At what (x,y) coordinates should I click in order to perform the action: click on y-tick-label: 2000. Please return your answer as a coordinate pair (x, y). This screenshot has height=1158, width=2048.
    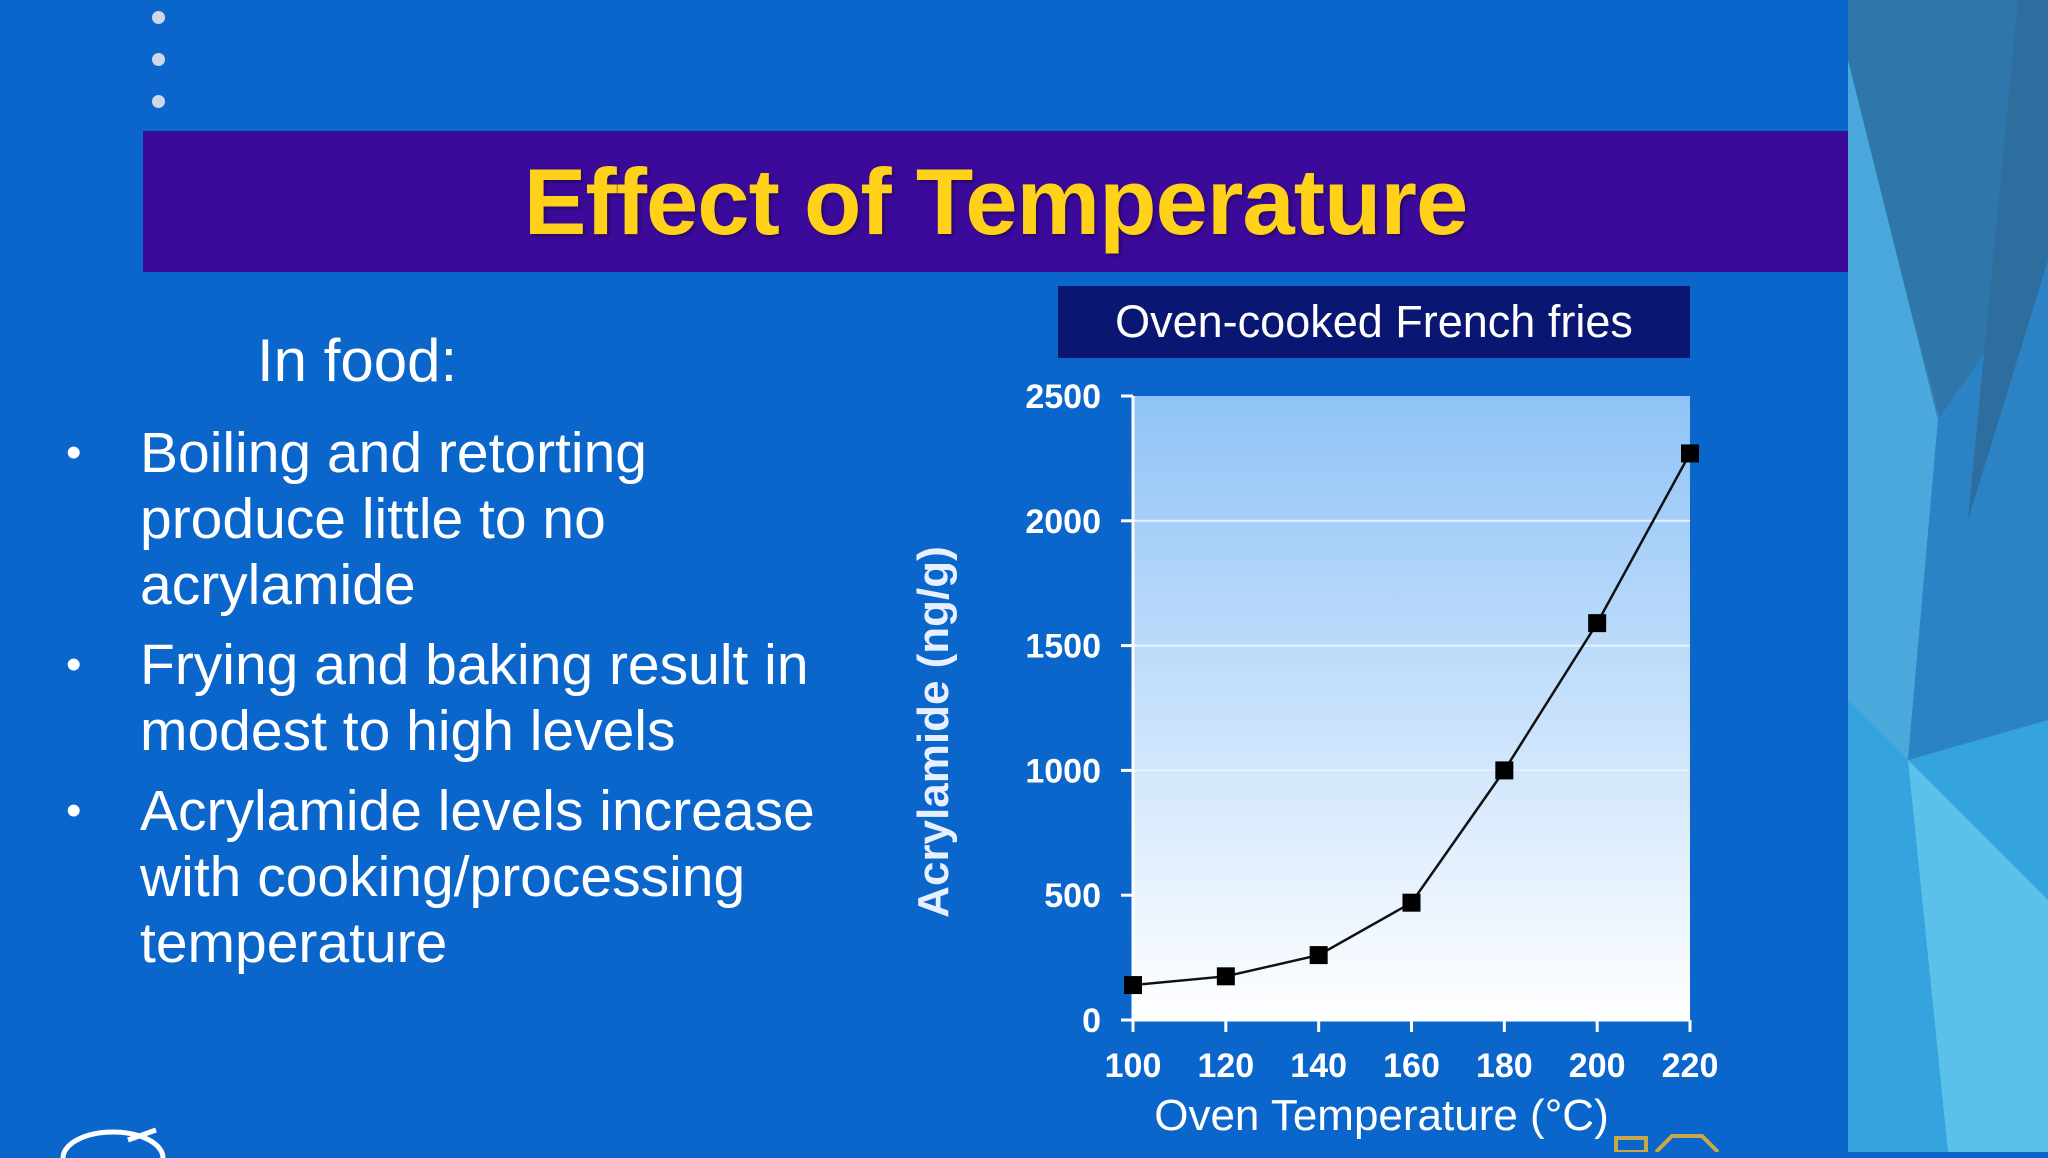
    Looking at the image, I should click on (1063, 522).